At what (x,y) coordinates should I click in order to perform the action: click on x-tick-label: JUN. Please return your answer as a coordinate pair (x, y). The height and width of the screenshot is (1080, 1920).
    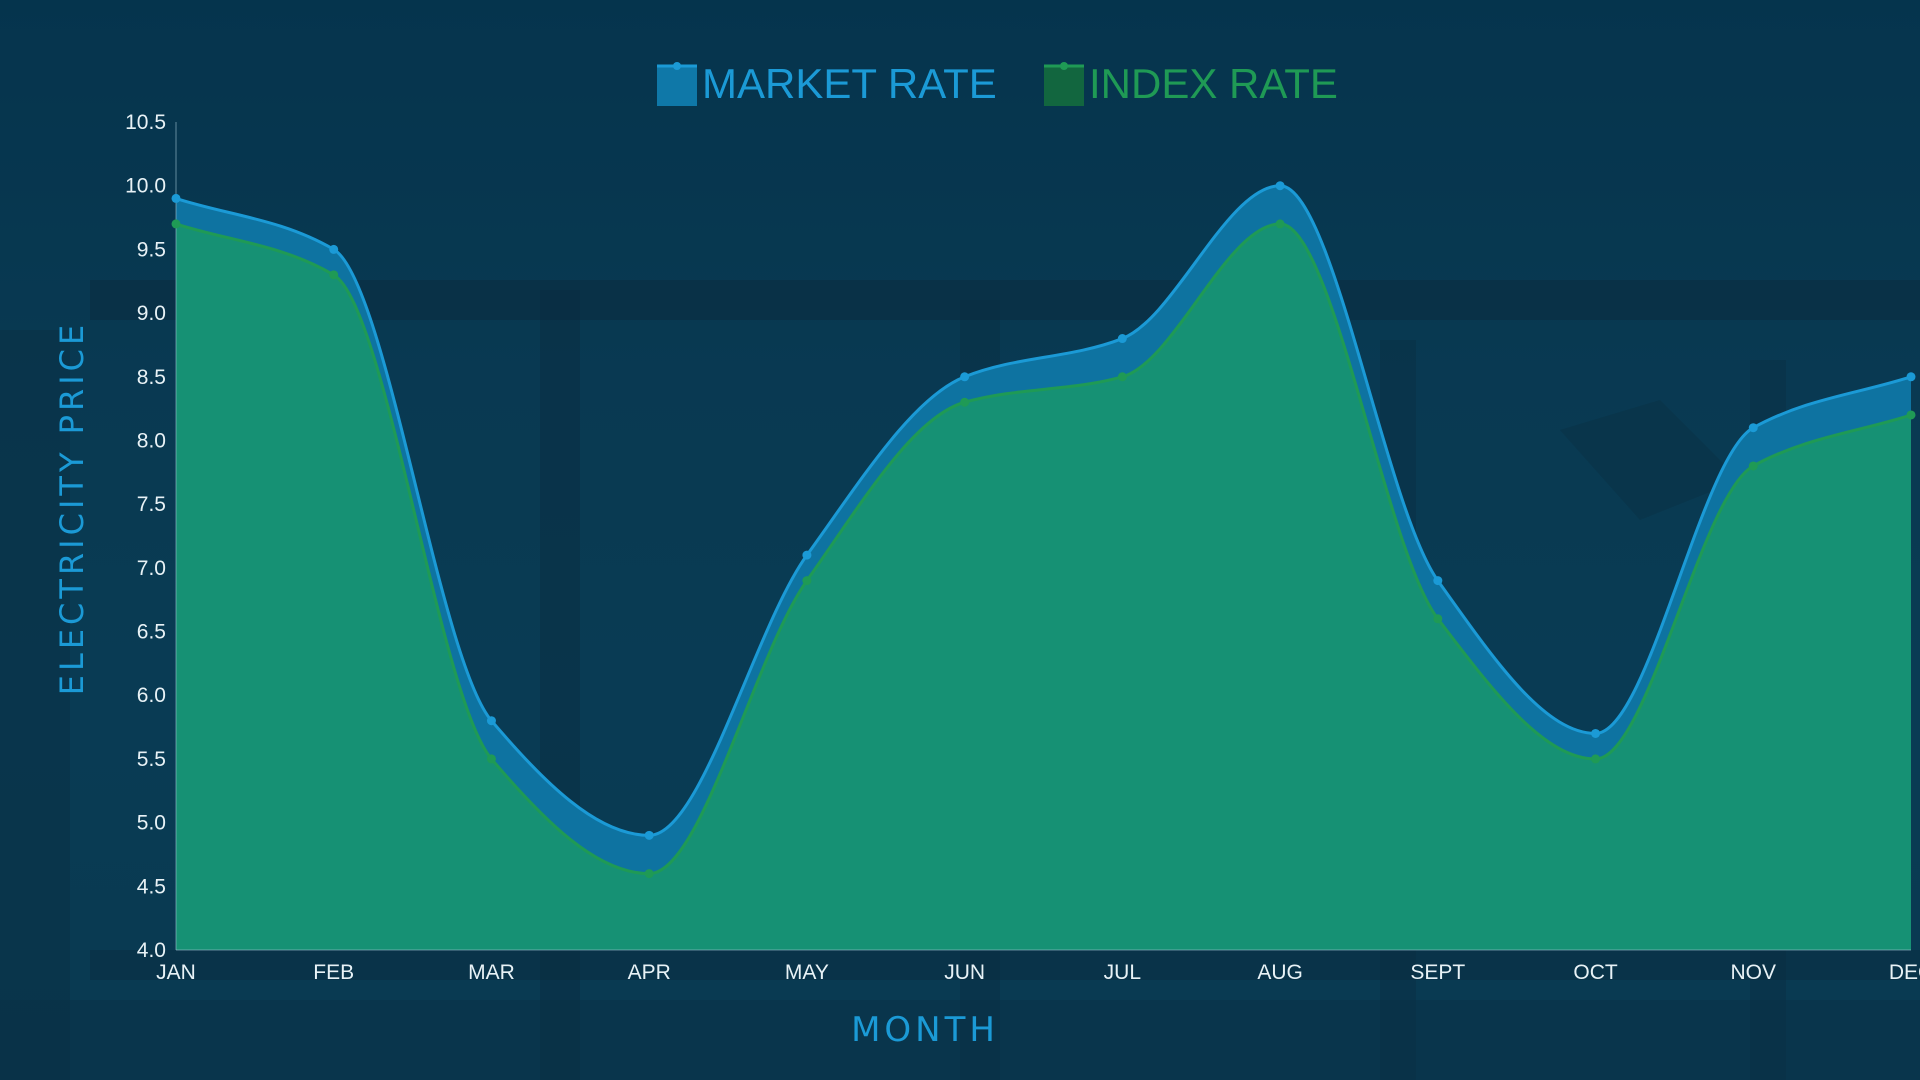
    Looking at the image, I should click on (964, 972).